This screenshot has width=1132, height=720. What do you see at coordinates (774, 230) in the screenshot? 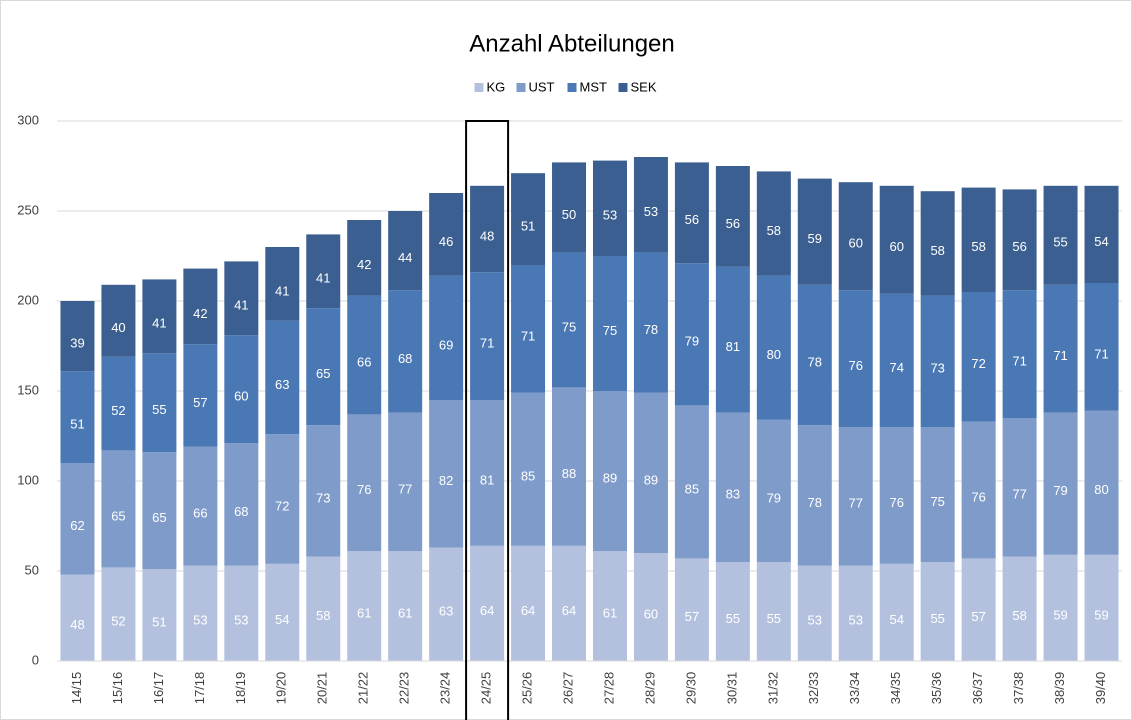
I see `value-label: 58` at bounding box center [774, 230].